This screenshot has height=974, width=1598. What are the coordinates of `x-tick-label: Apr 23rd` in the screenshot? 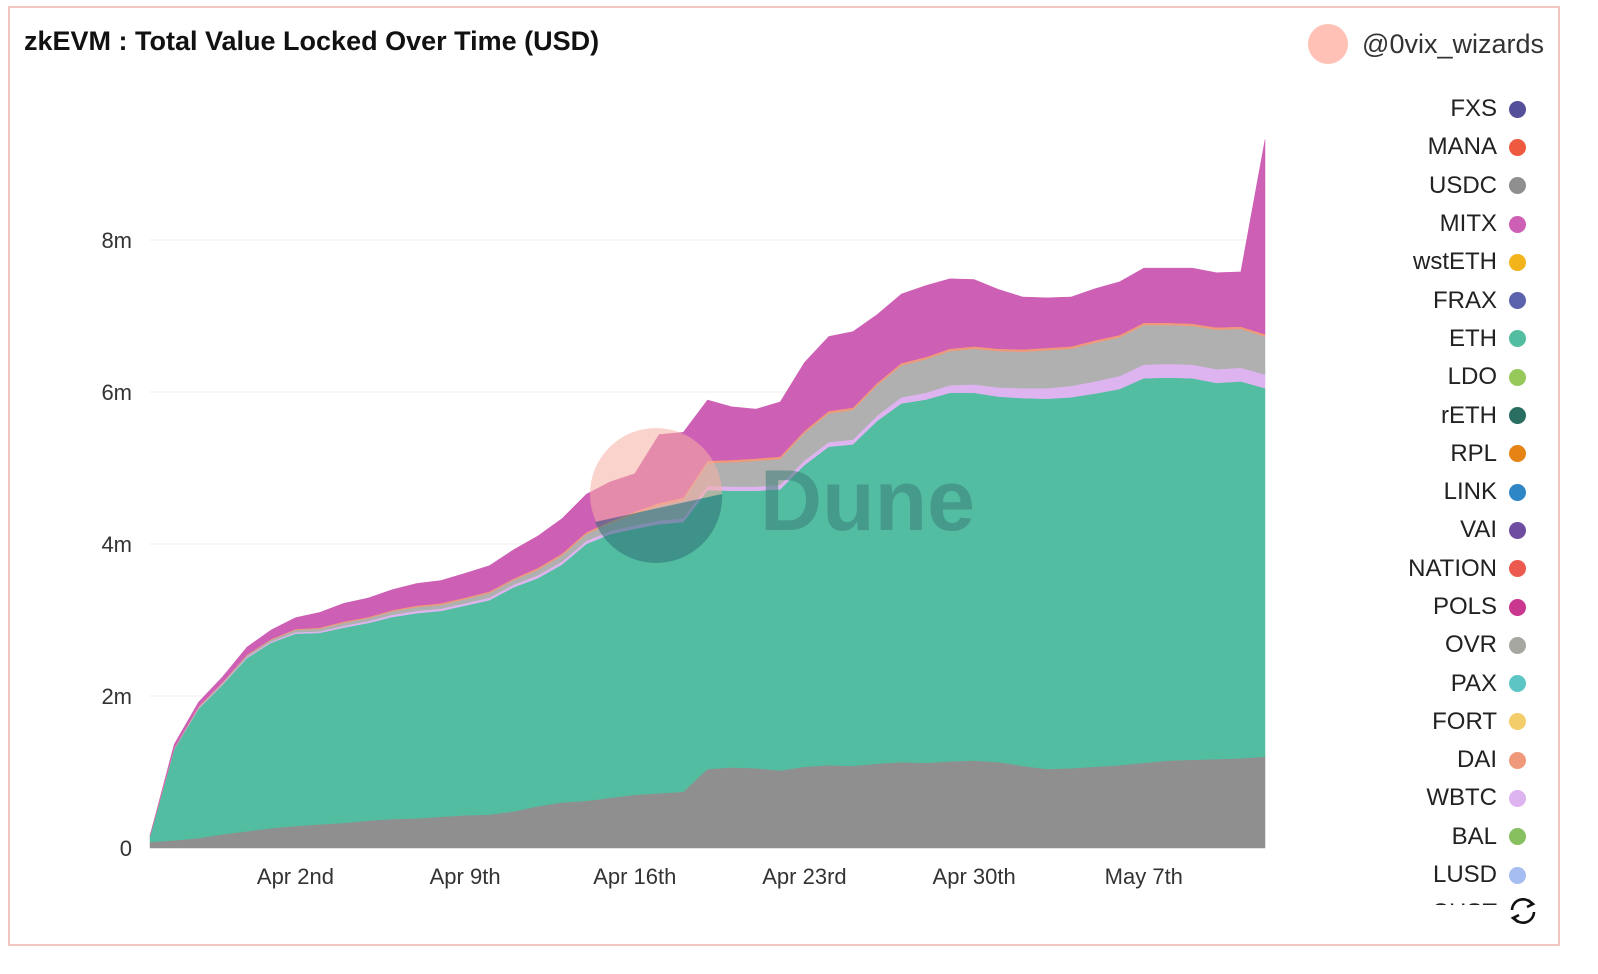 It's located at (804, 876).